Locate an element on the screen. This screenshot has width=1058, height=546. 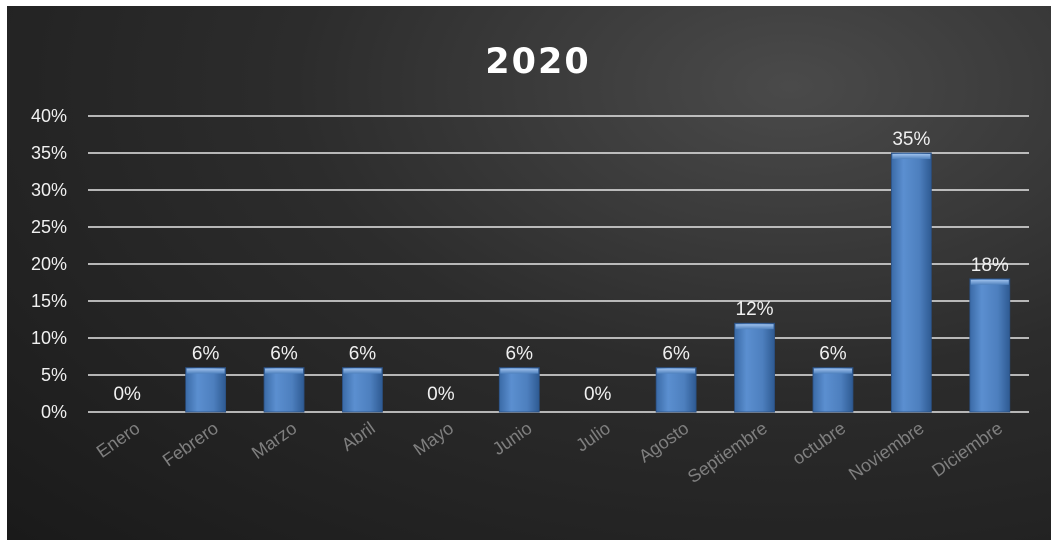
data-label: 12% is located at coordinates (755, 309).